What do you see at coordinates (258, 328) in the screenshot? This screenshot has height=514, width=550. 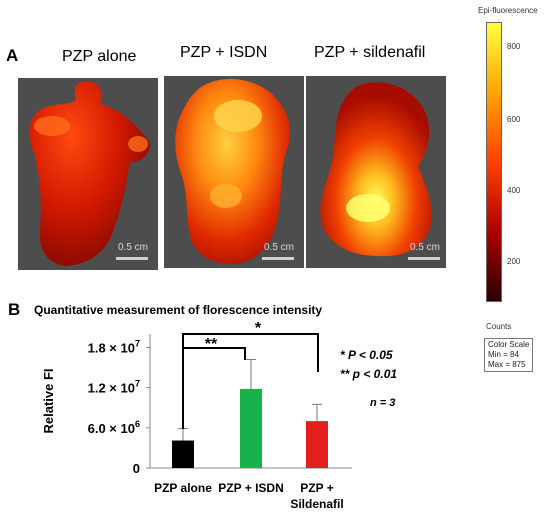 I see `significance-marker: *` at bounding box center [258, 328].